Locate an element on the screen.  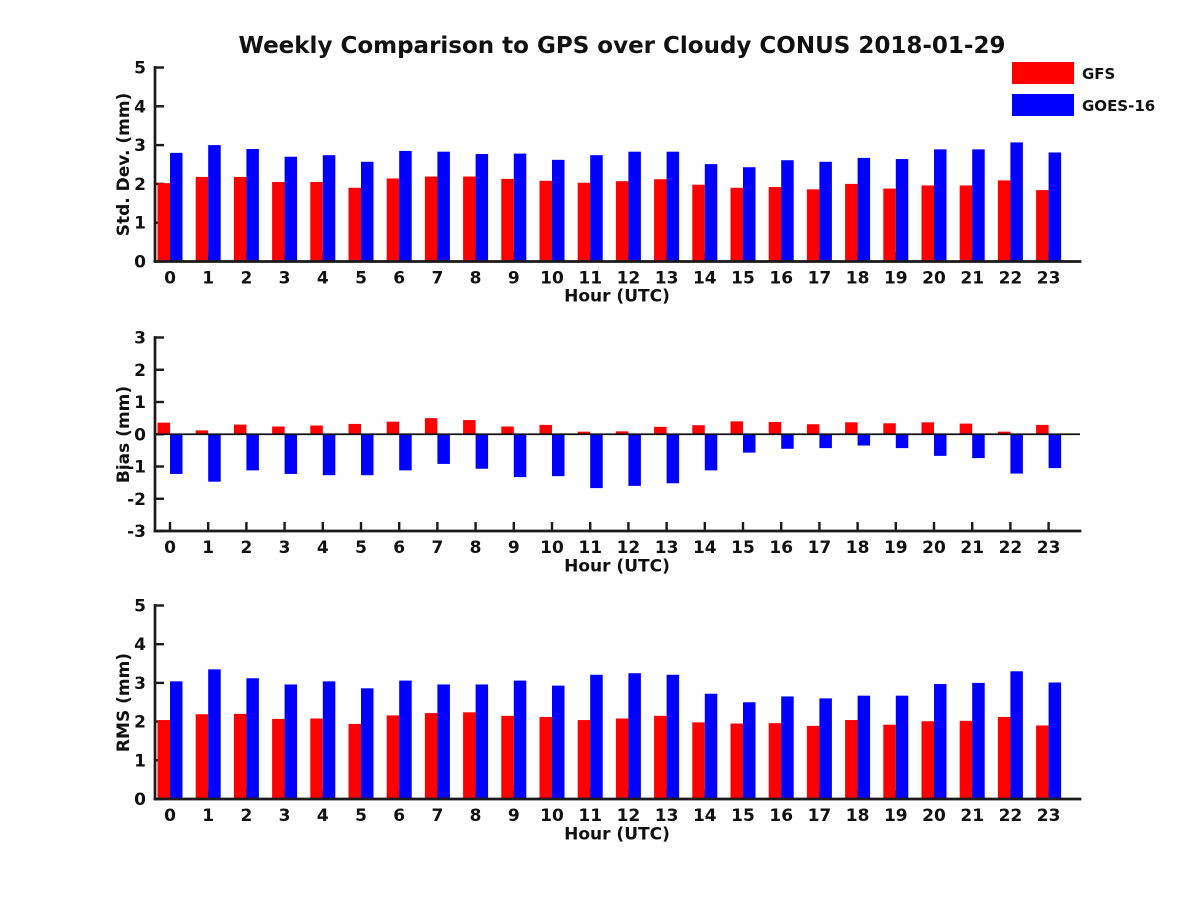
x-tick-label: 7 is located at coordinates (437, 279).